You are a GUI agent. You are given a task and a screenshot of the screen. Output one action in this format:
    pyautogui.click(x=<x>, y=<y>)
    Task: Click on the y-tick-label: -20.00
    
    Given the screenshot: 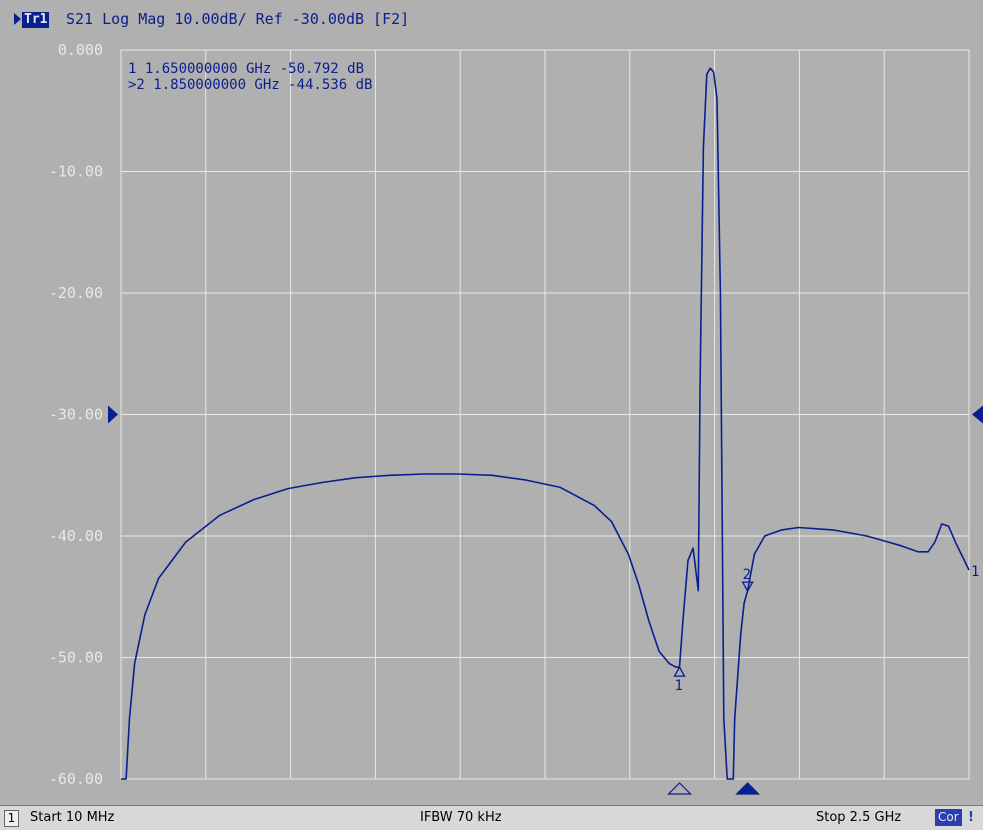 What is the action you would take?
    pyautogui.click(x=76, y=293)
    